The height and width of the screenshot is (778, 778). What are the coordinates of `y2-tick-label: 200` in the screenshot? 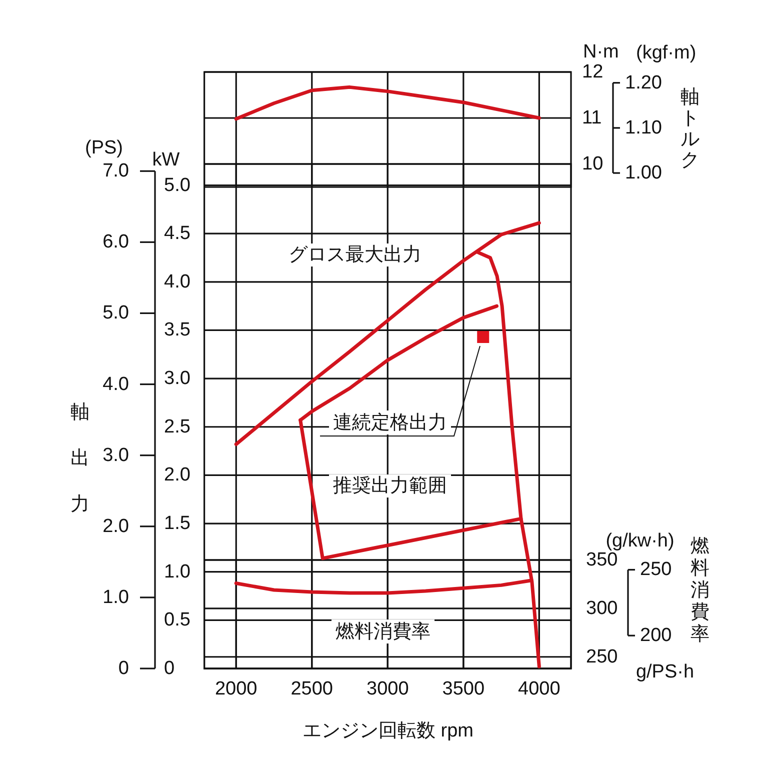 It's located at (656, 635).